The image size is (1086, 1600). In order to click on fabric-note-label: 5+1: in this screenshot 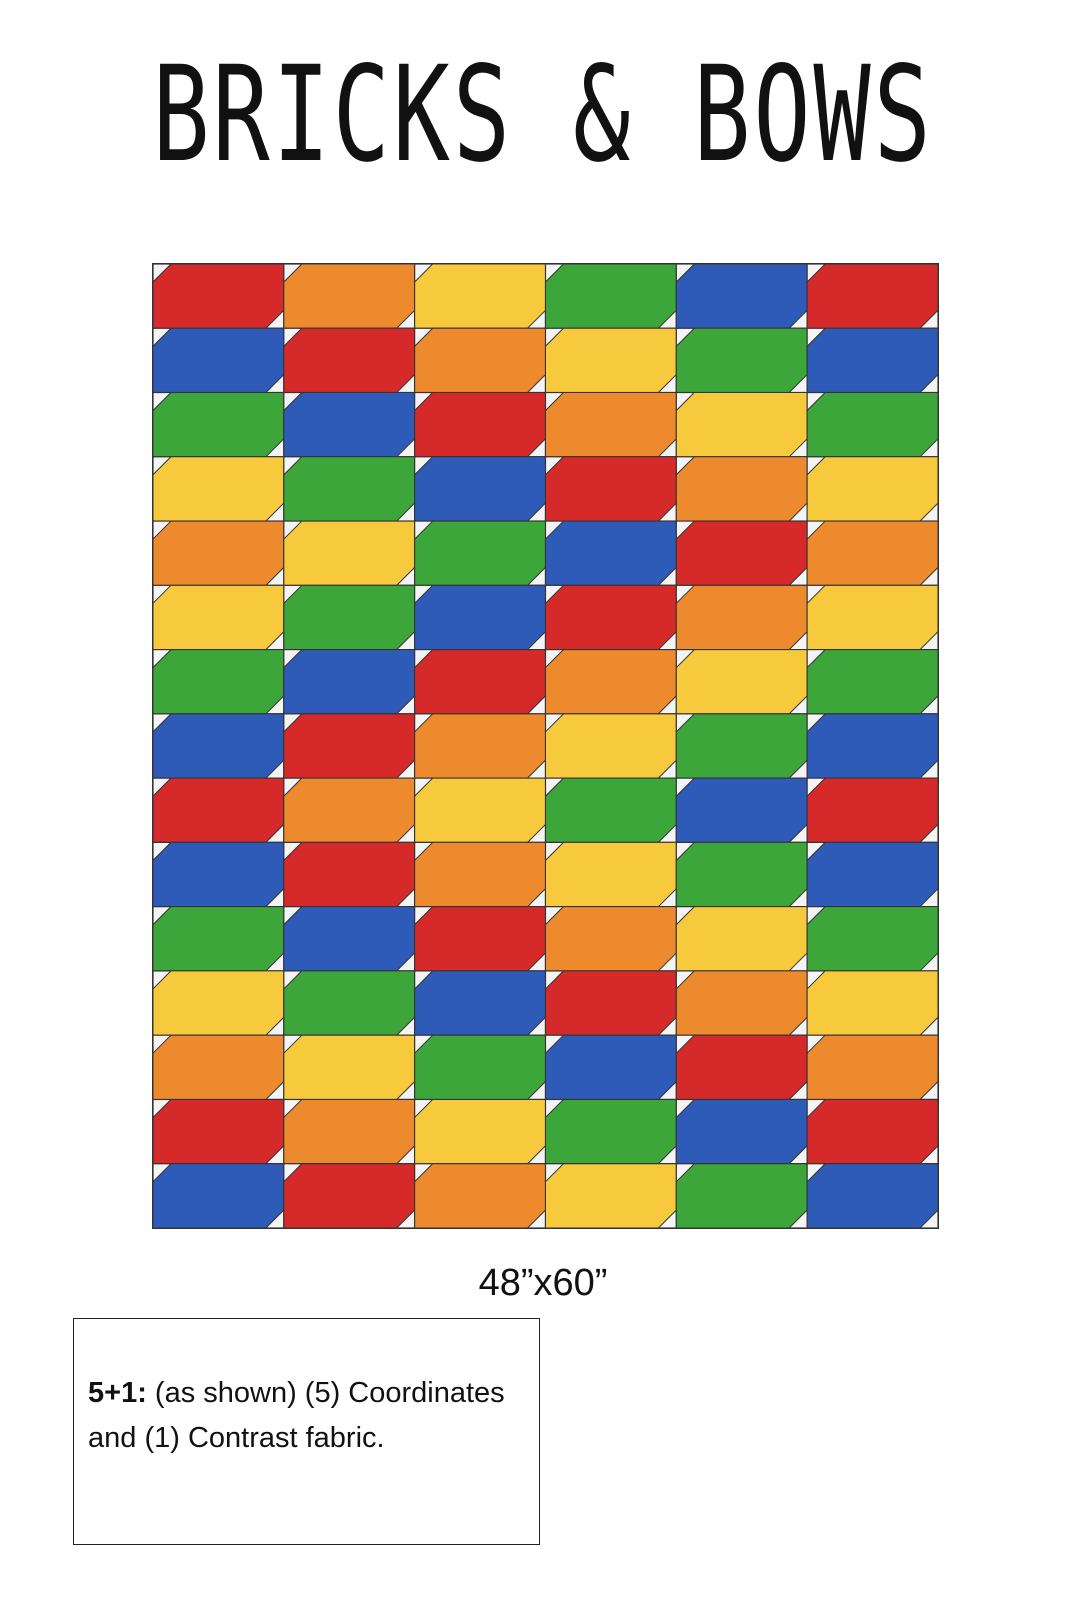, I will do `click(117, 1393)`.